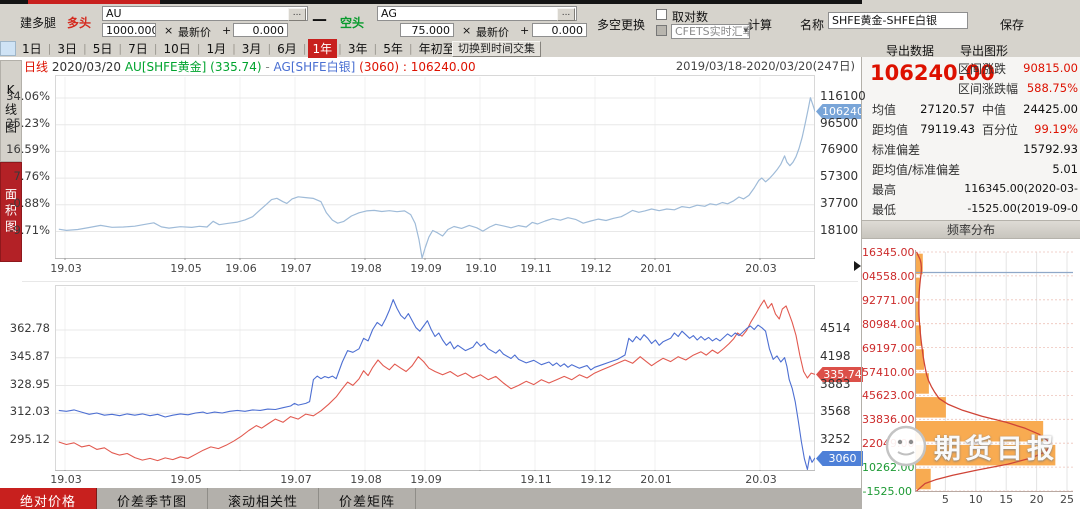 This screenshot has height=509, width=1080. What do you see at coordinates (761, 479) in the screenshot?
I see `legs-xaxis-label: 20.03` at bounding box center [761, 479].